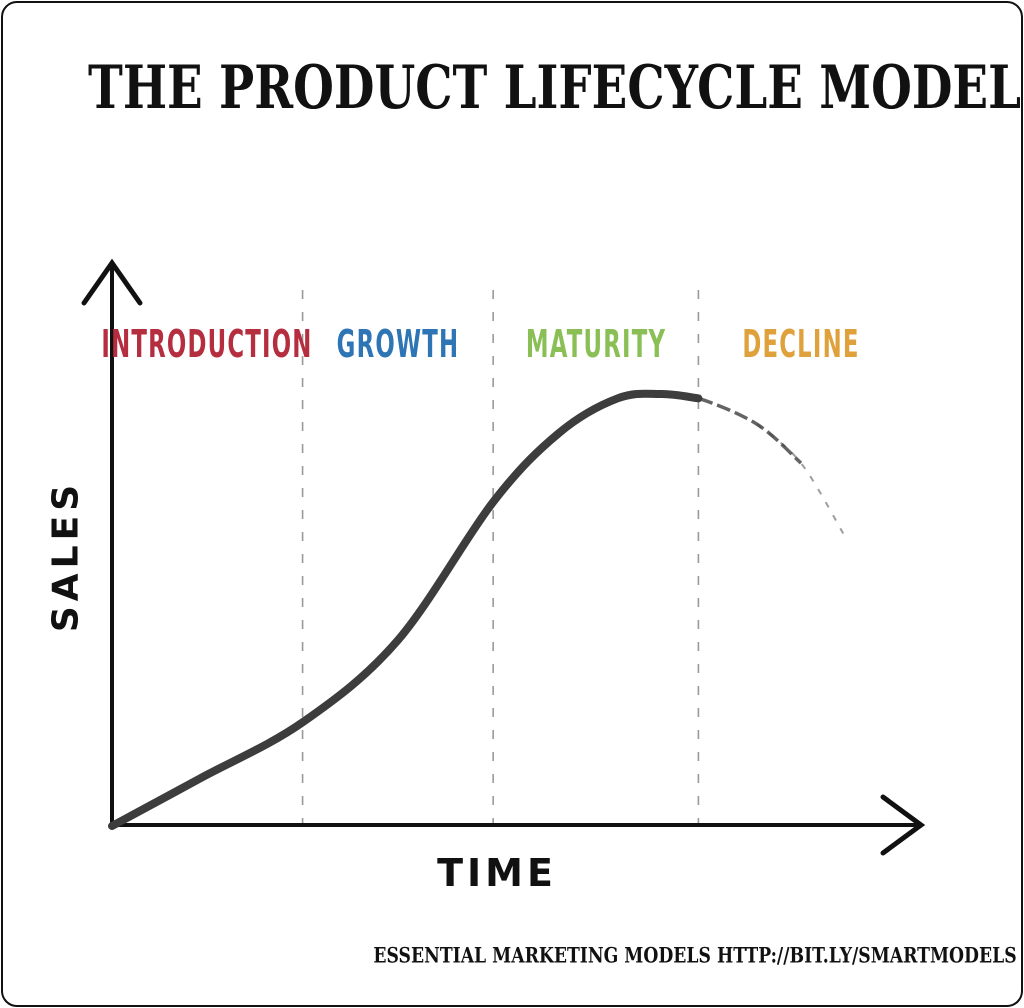 The width and height of the screenshot is (1024, 1008). I want to click on phase-label-growth: GROWTH, so click(398, 344).